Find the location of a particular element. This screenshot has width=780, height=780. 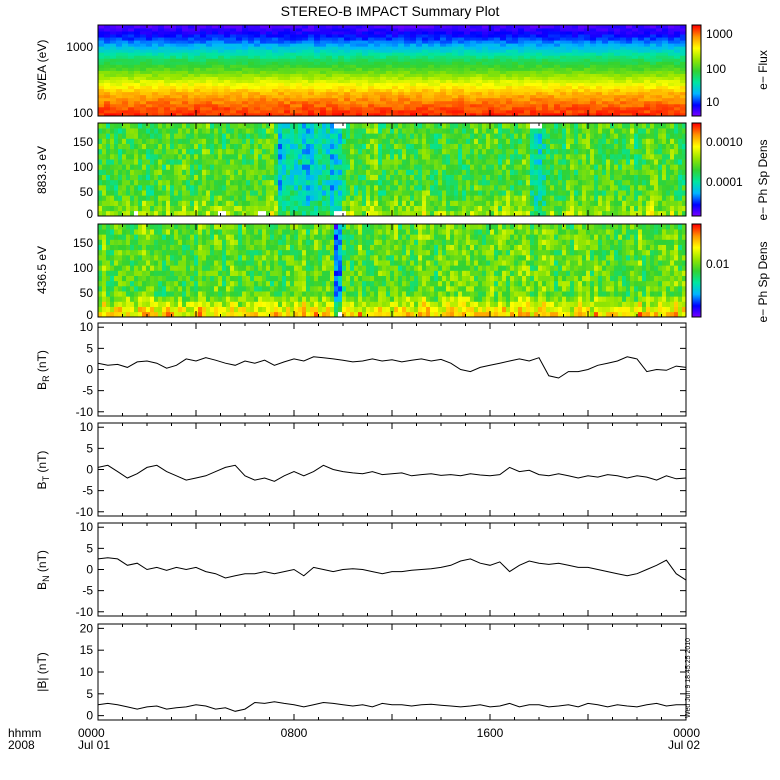

swea-colorbar is located at coordinates (696, 71).